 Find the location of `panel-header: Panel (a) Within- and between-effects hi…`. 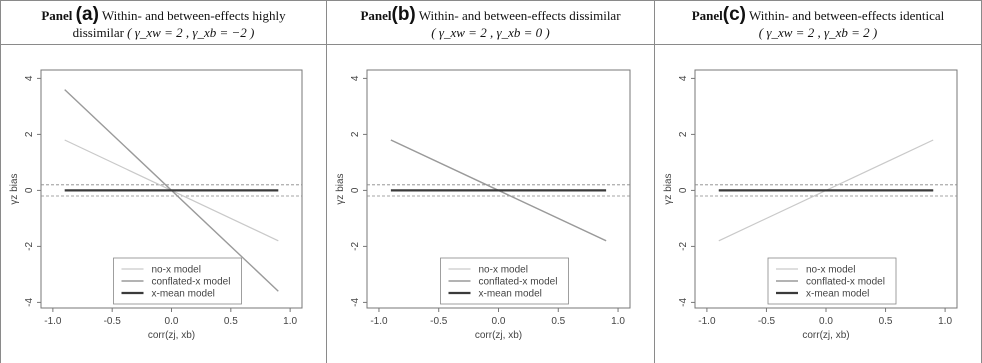

panel-header: Panel (a) Within- and between-effects hi… is located at coordinates (163, 22).